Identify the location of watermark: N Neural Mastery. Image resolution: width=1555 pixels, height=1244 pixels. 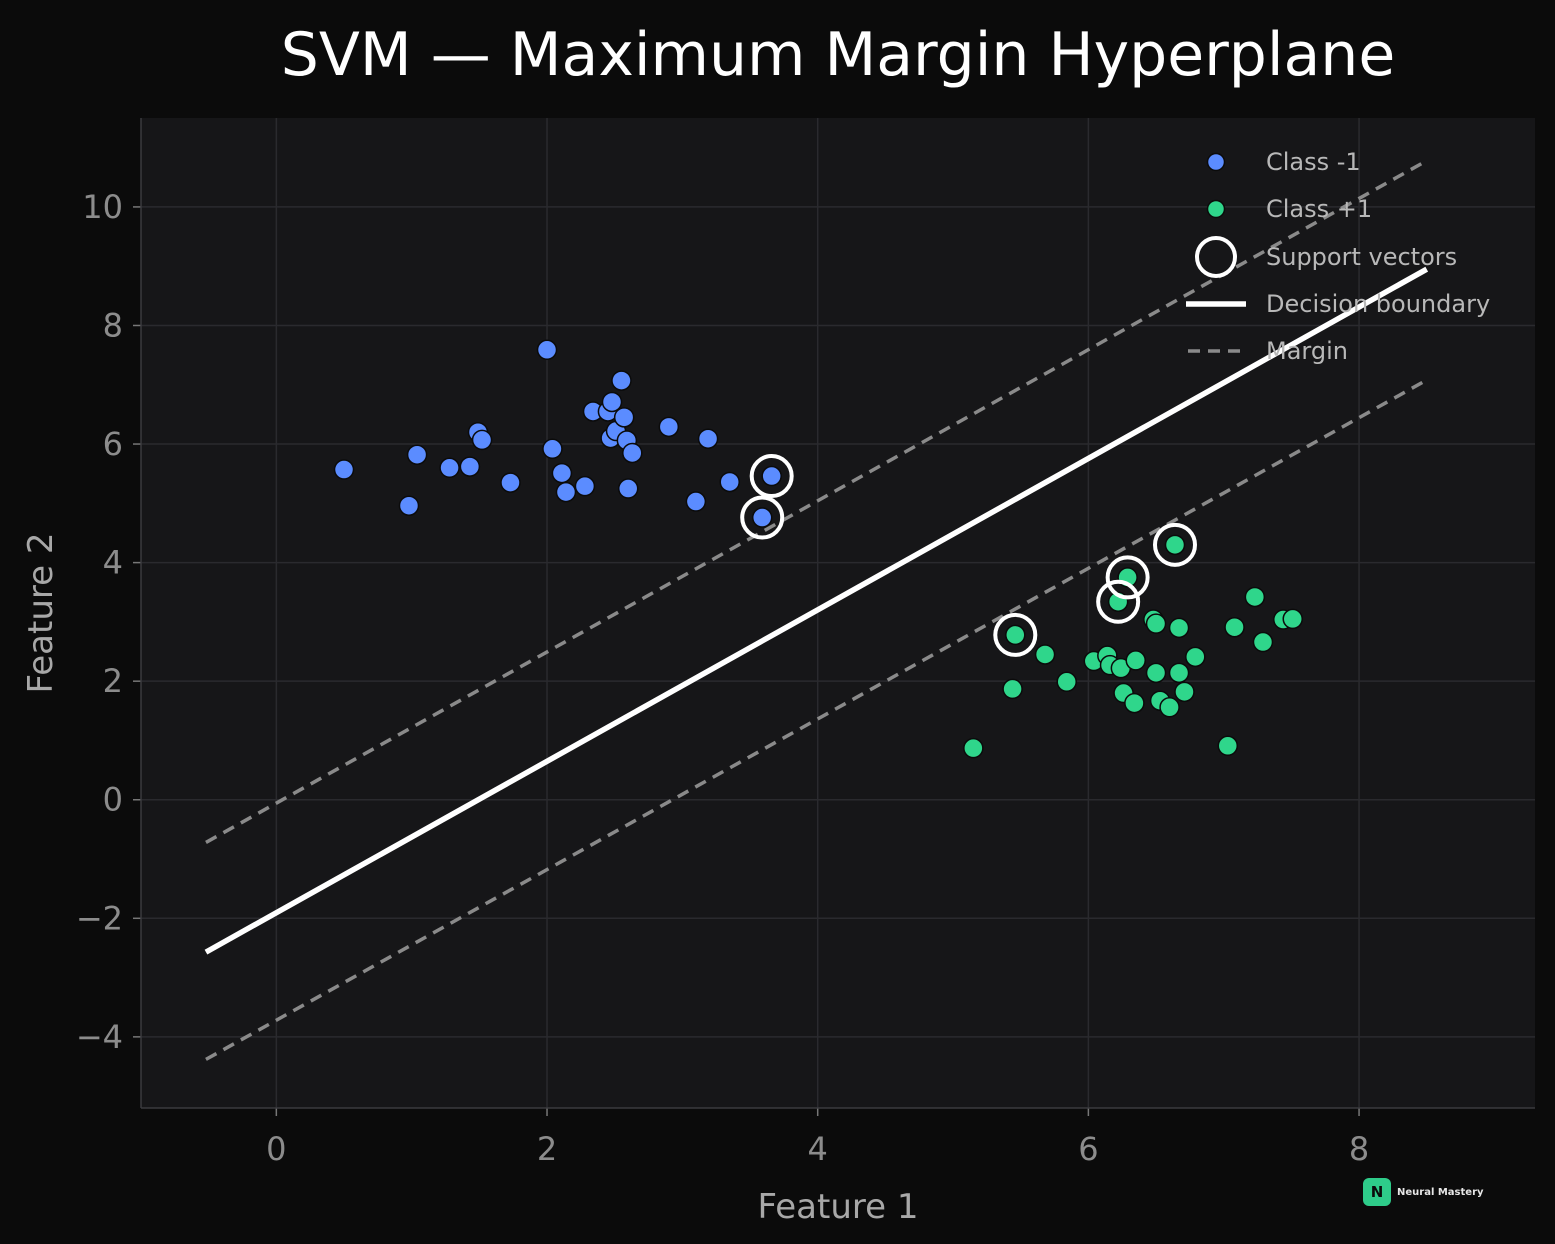
(1423, 1192).